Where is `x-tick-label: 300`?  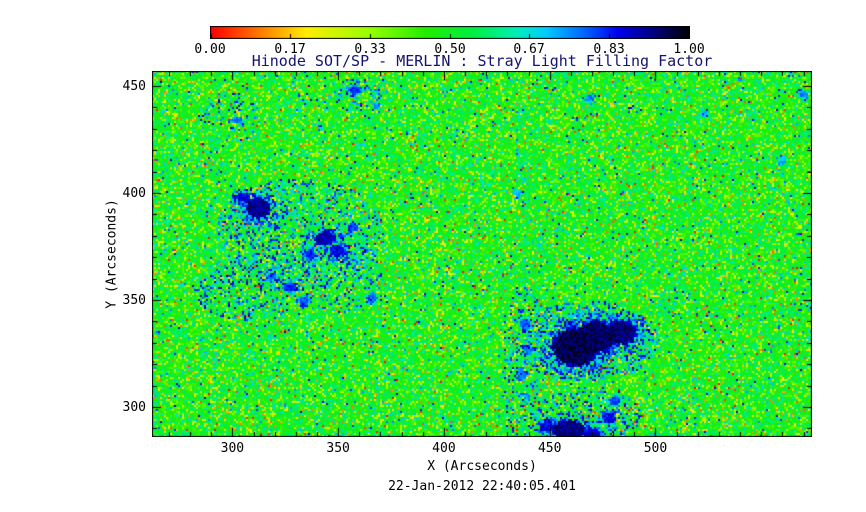 x-tick-label: 300 is located at coordinates (232, 448).